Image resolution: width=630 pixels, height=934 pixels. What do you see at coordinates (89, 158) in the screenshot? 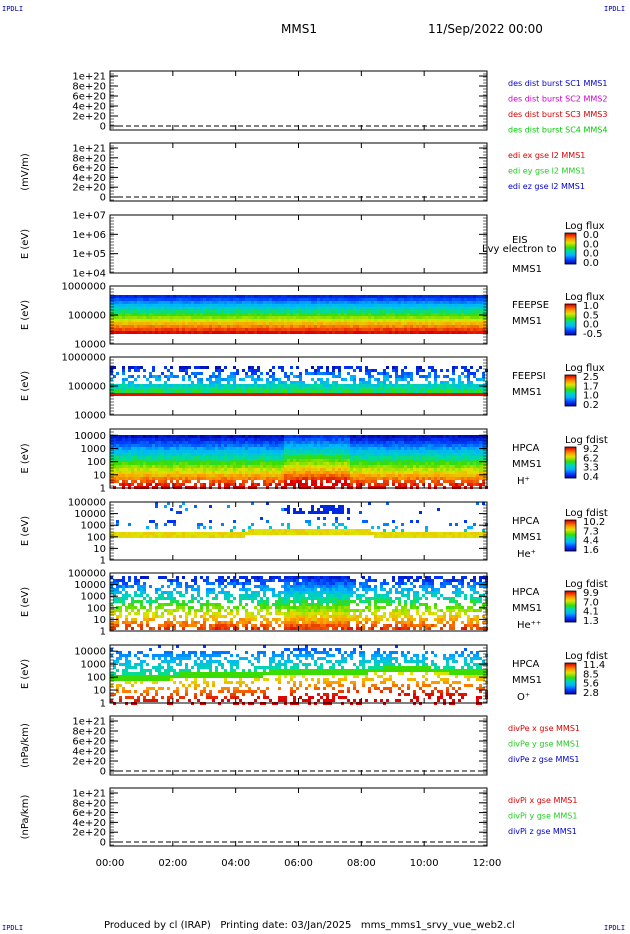
I see `y-tick-label-2-4: 8e+20` at bounding box center [89, 158].